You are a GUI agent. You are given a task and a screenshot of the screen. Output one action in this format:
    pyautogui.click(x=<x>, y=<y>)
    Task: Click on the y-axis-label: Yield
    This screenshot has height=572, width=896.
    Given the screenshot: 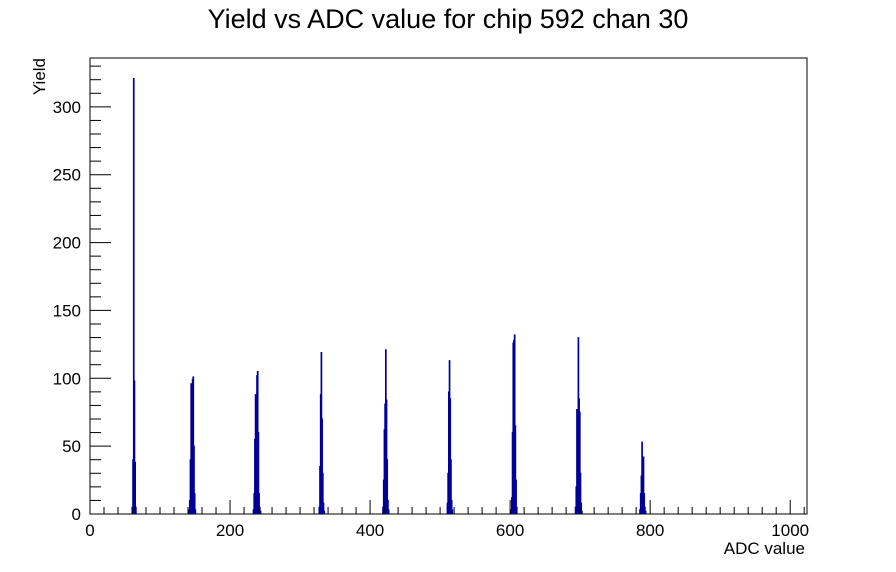 What is the action you would take?
    pyautogui.click(x=39, y=76)
    